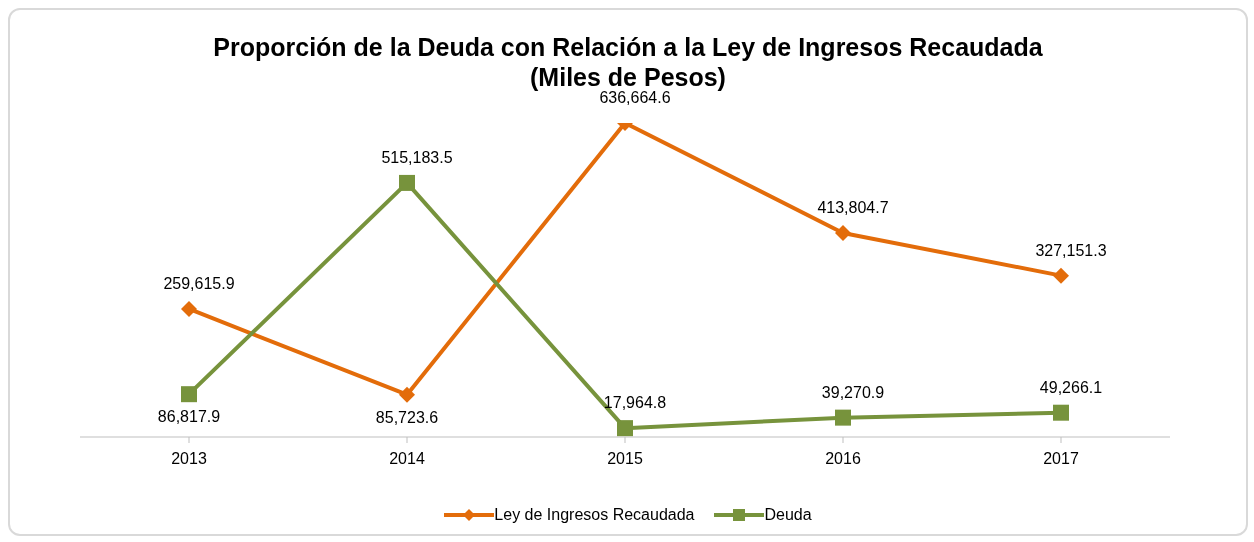 This screenshot has width=1254, height=542. What do you see at coordinates (853, 392) in the screenshot?
I see `data-label: 39,270.9` at bounding box center [853, 392].